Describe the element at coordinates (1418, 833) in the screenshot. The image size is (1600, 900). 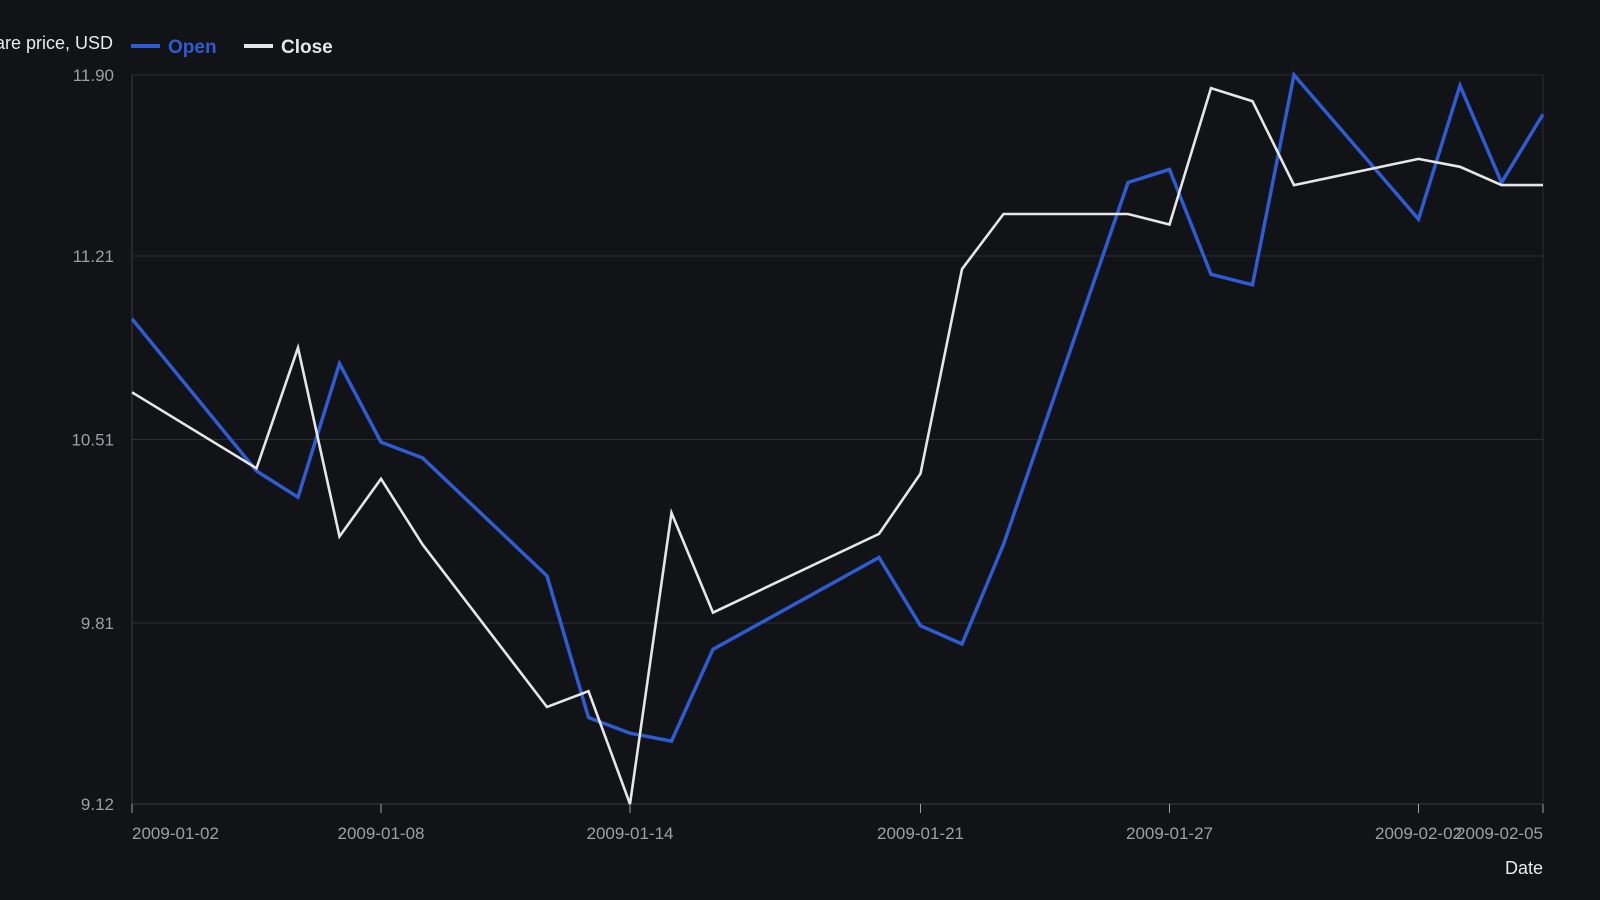
I see `x-tick-label: 2009-02-02` at that location.